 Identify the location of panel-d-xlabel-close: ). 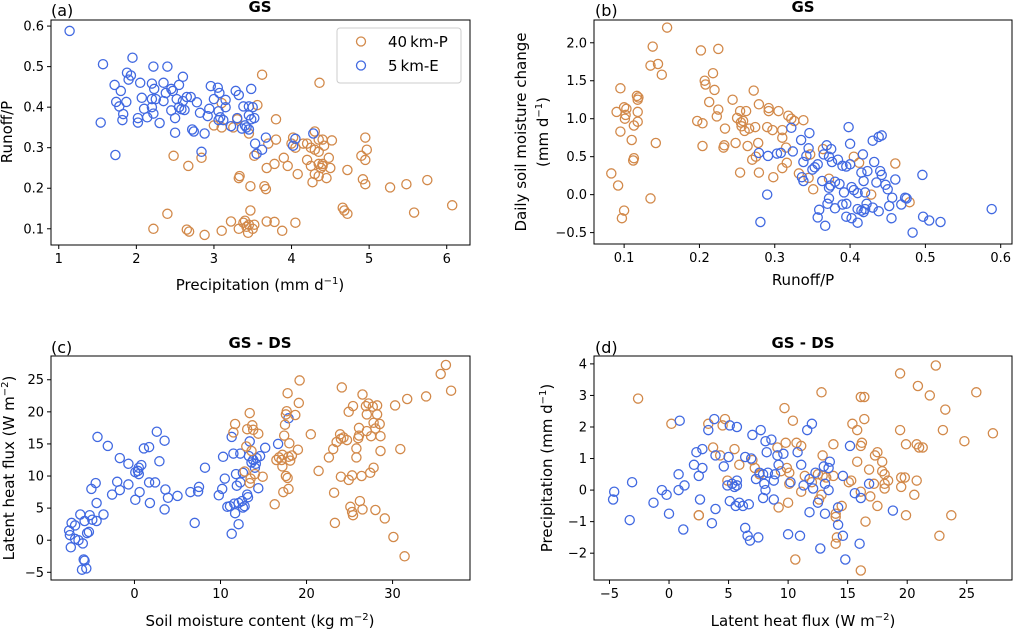
(892, 621).